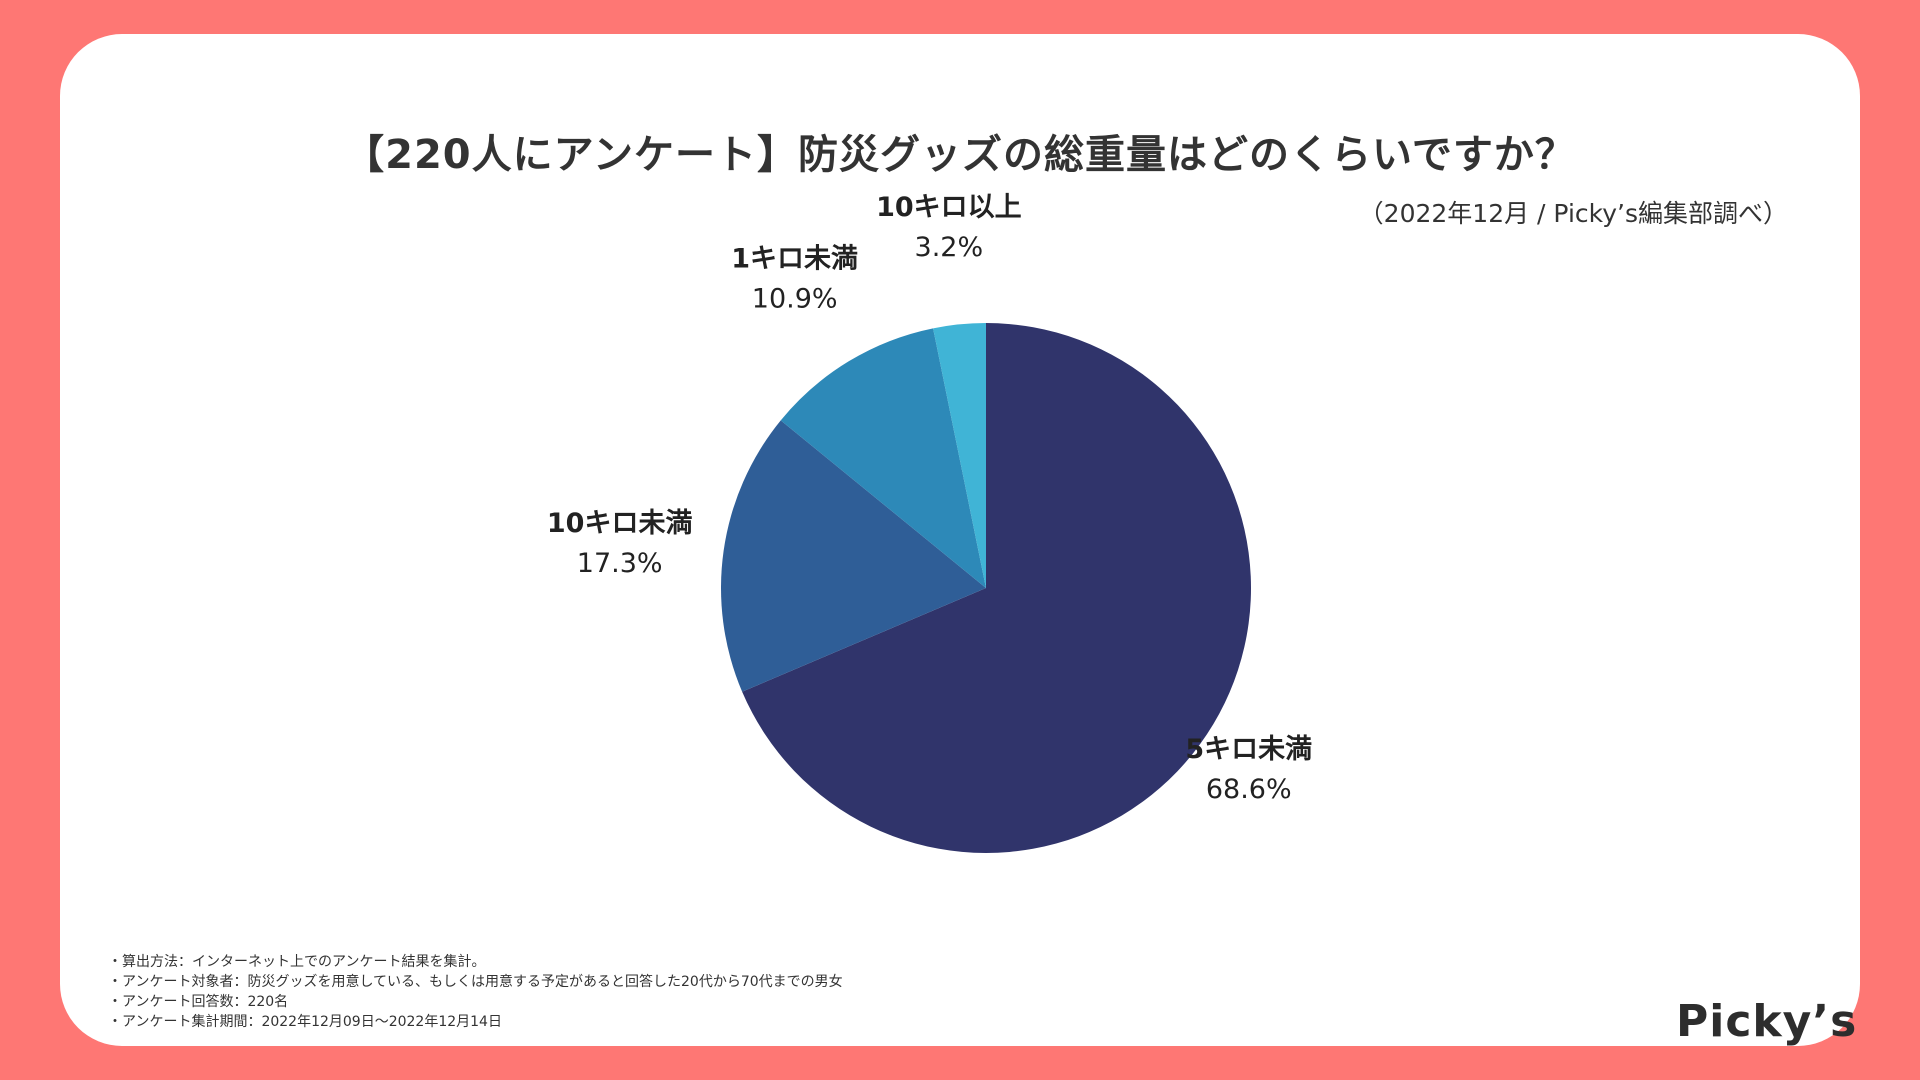 Image resolution: width=1920 pixels, height=1080 pixels. Describe the element at coordinates (949, 207) in the screenshot. I see `slice-label: 10キロ以上` at that location.